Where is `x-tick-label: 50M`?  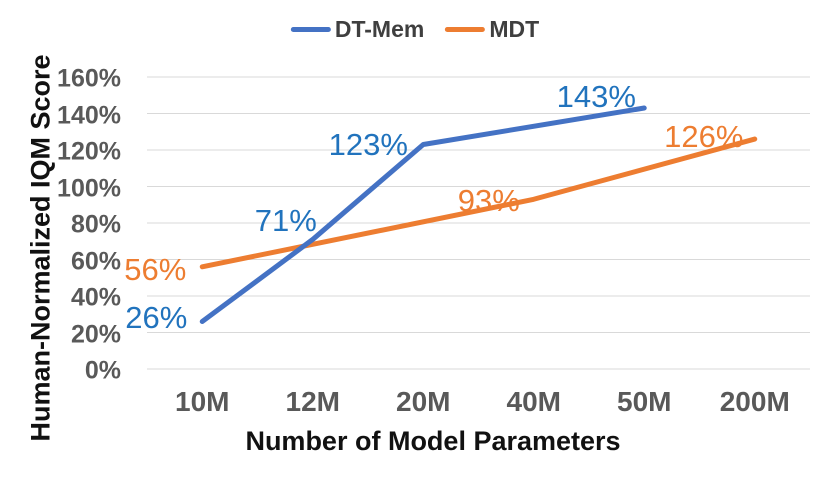
x-tick-label: 50M is located at coordinates (644, 401).